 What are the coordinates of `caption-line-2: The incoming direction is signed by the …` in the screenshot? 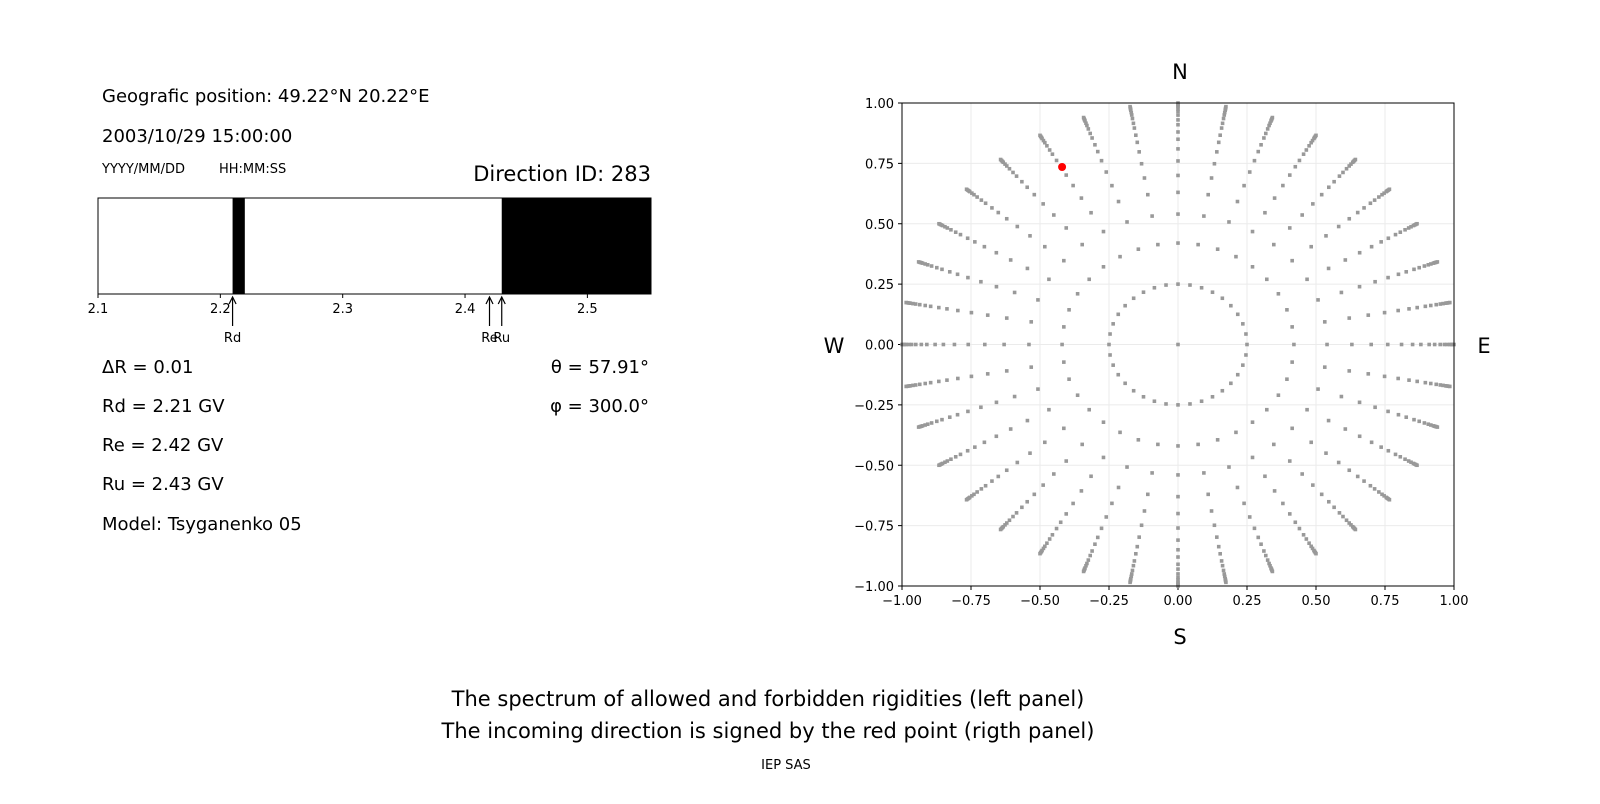 It's located at (768, 731).